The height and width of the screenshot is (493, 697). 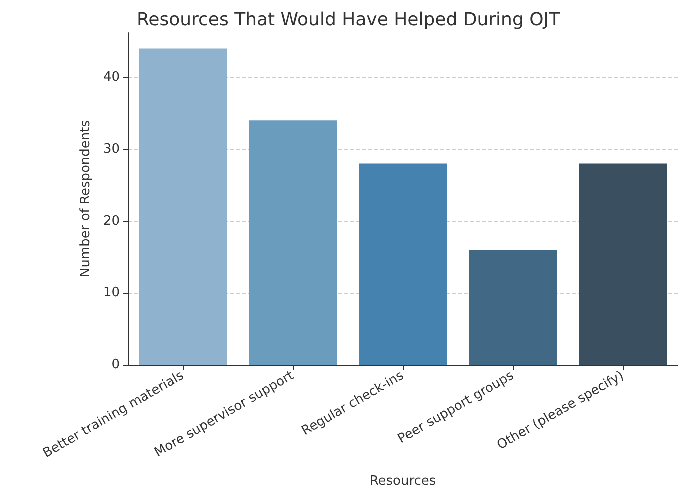 I want to click on y-tick-label: 0, so click(x=116, y=365).